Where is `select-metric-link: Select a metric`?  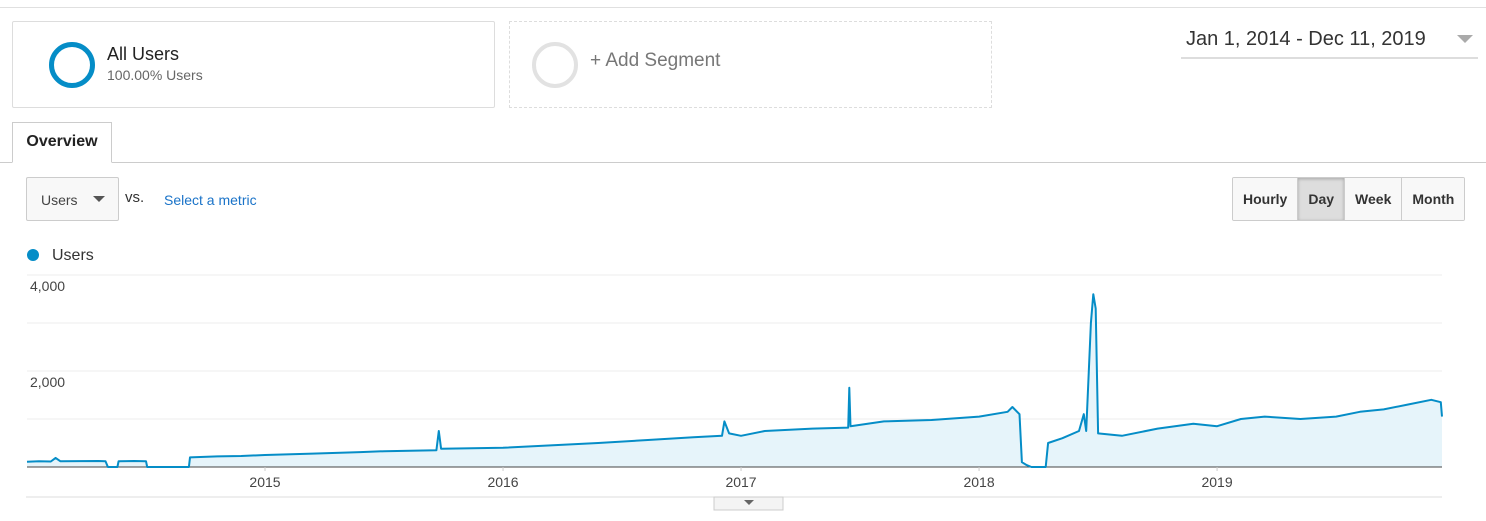
select-metric-link: Select a metric is located at coordinates (210, 200).